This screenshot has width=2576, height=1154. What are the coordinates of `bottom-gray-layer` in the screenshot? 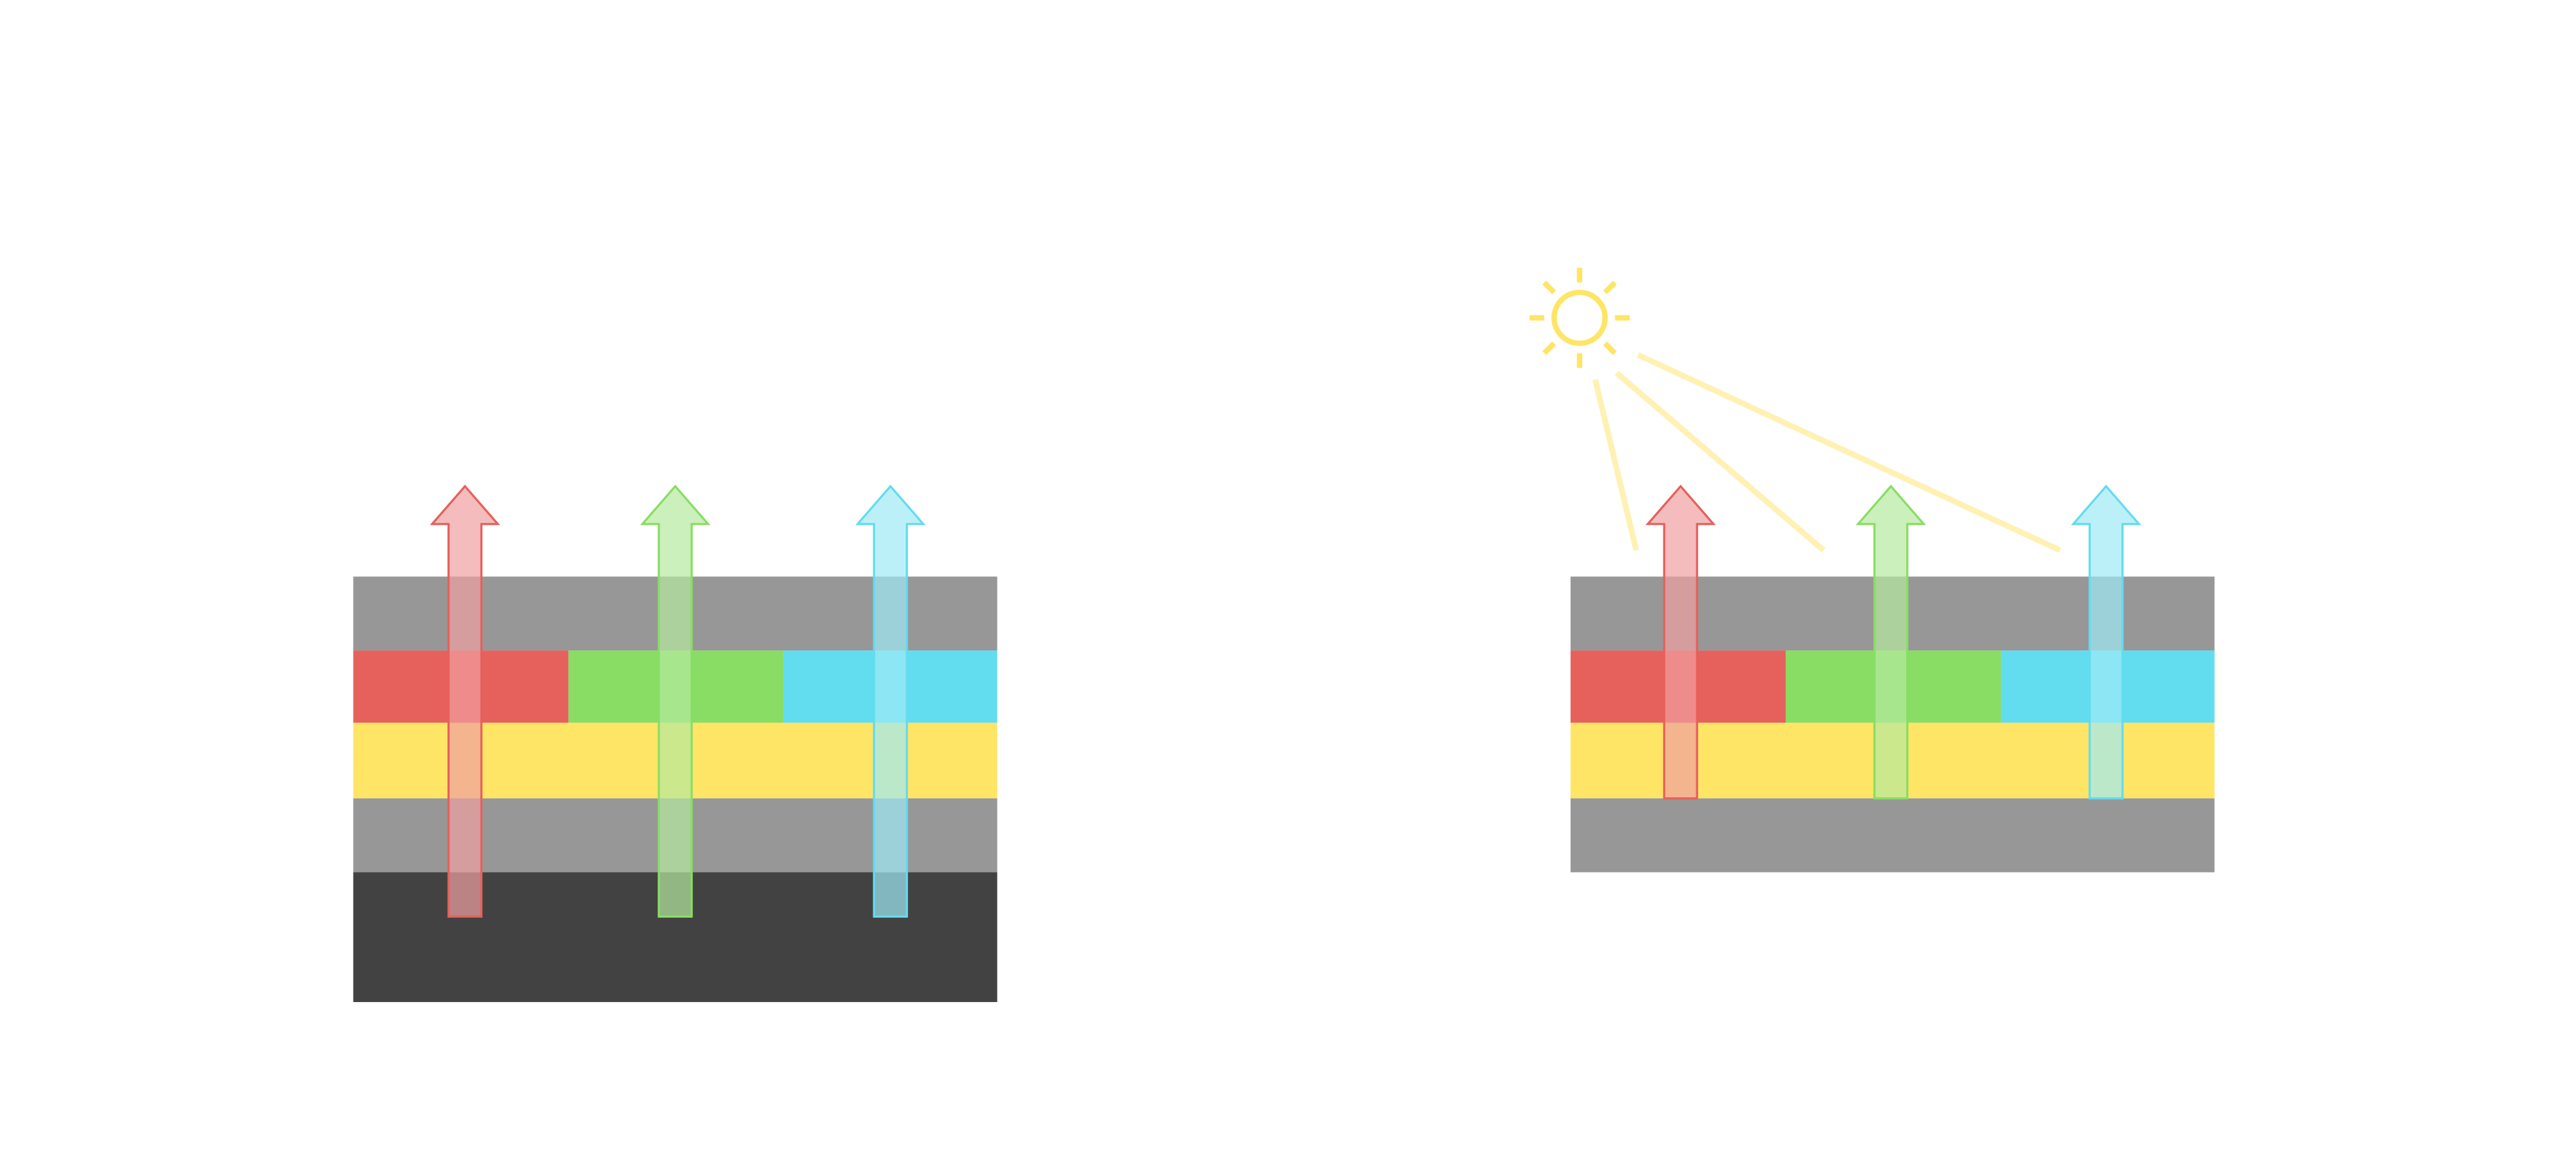 It's located at (1892, 835).